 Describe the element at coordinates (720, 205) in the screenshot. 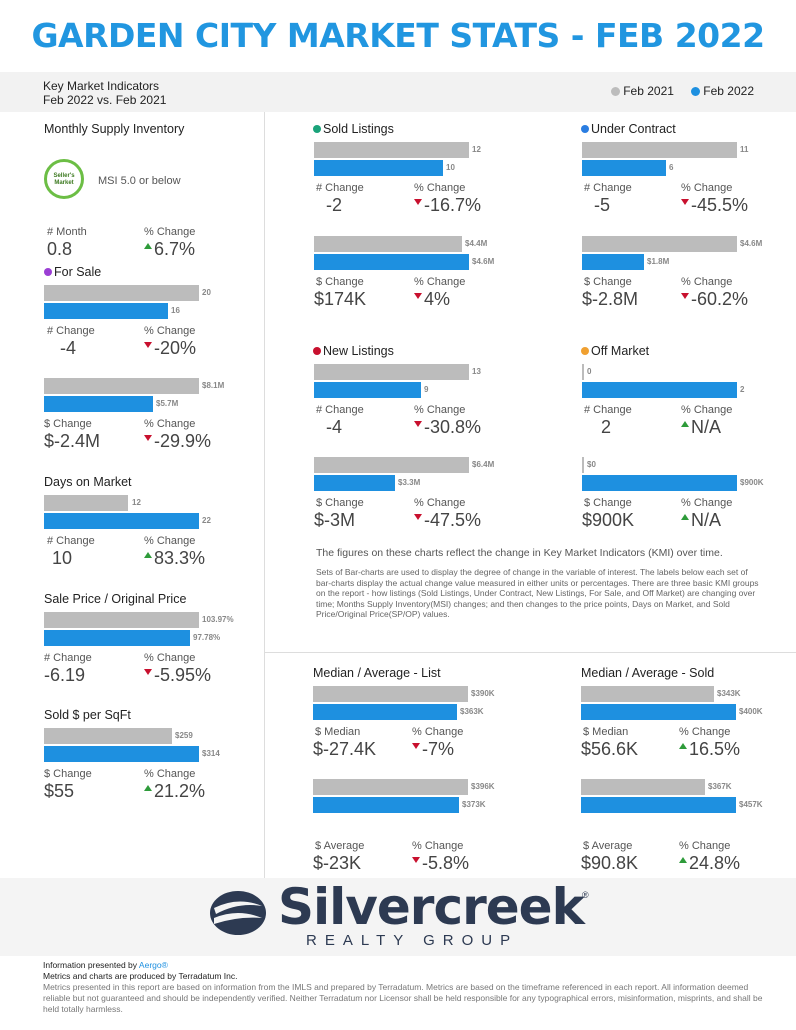

I see `pct-text: -45.5%` at that location.